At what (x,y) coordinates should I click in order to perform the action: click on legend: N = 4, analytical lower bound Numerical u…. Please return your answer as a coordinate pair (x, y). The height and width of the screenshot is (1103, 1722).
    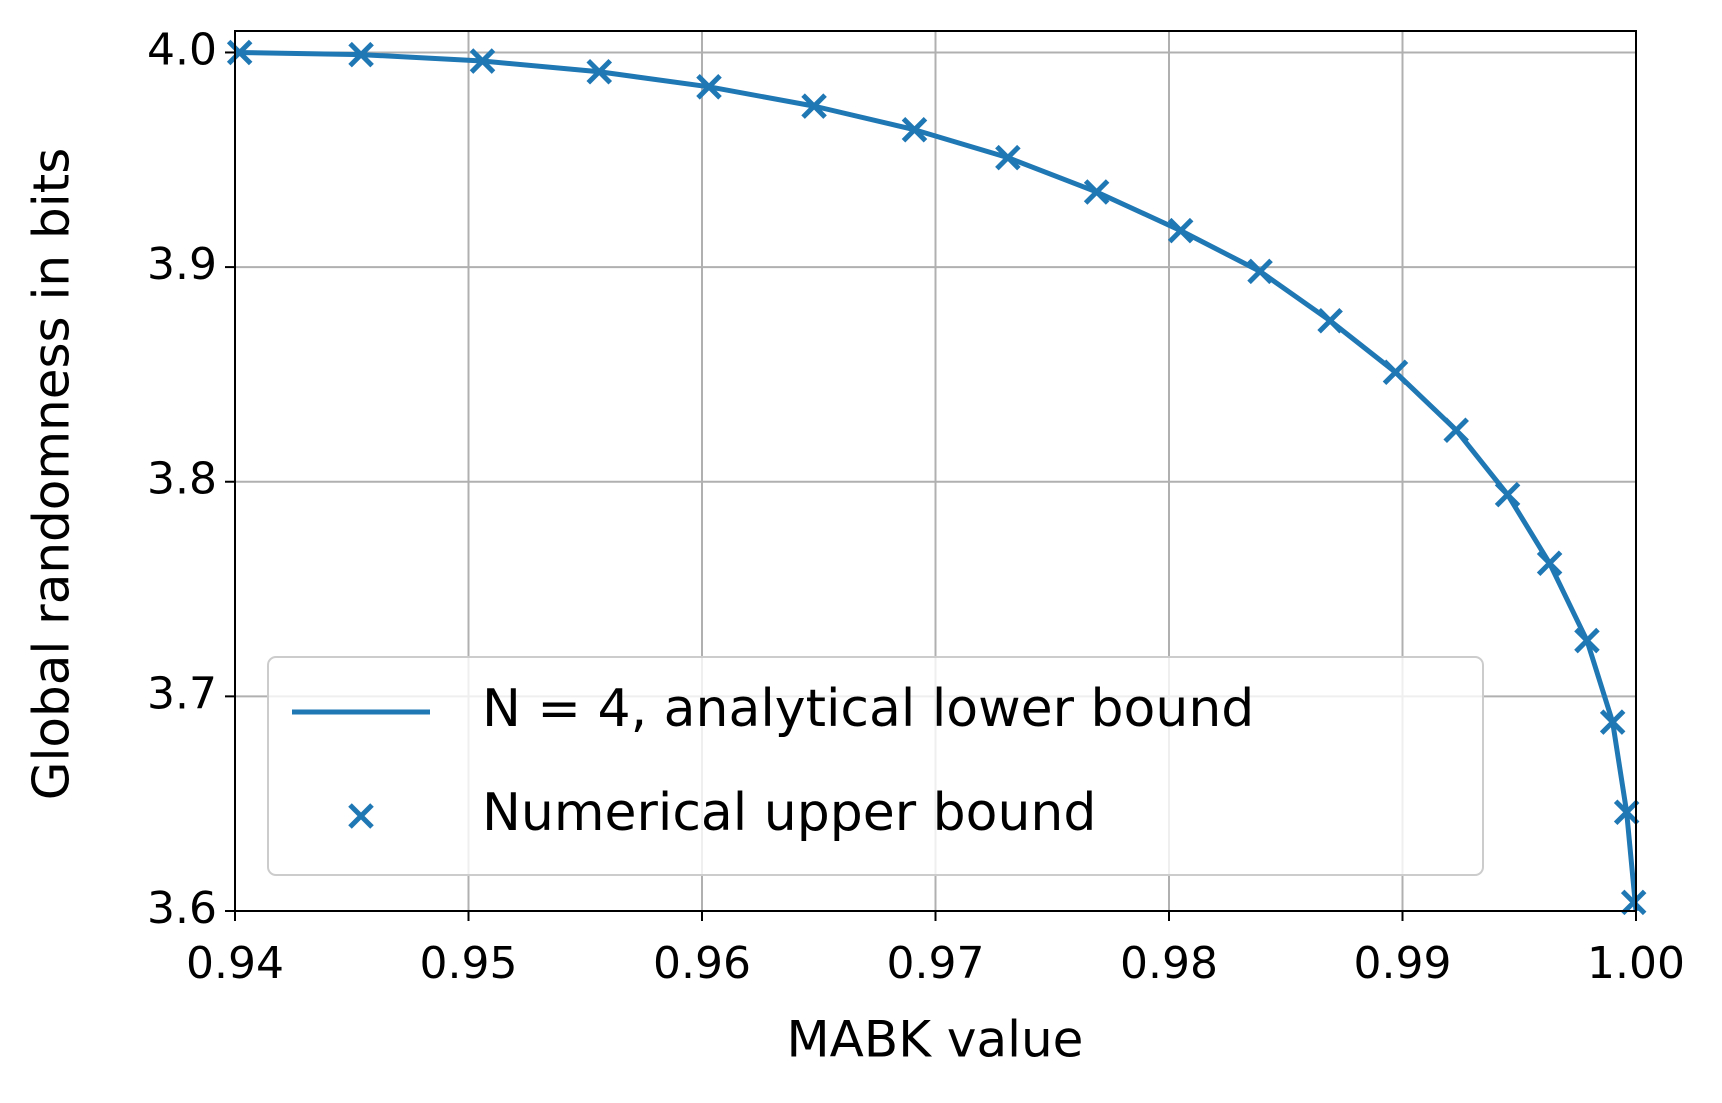
    Looking at the image, I should click on (875, 766).